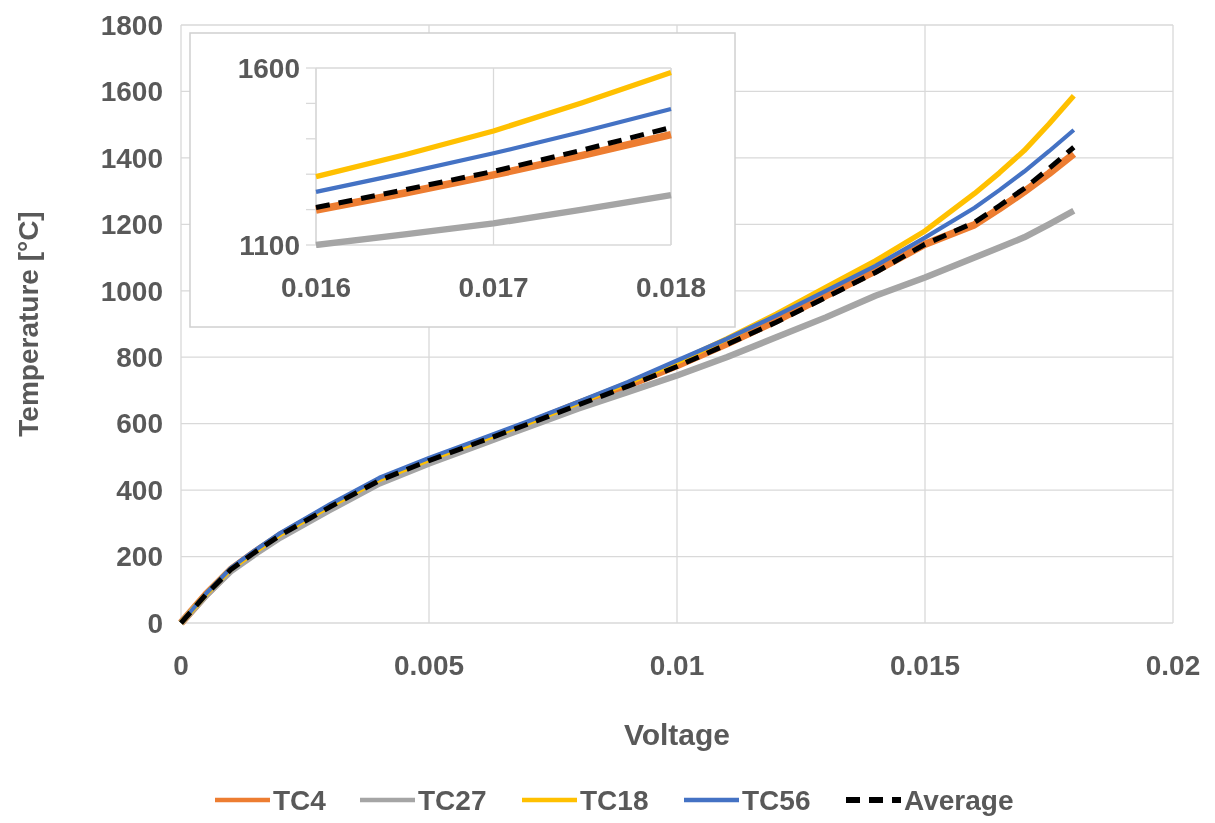 The image size is (1215, 823). I want to click on y-tick-label: 1100, so click(269, 245).